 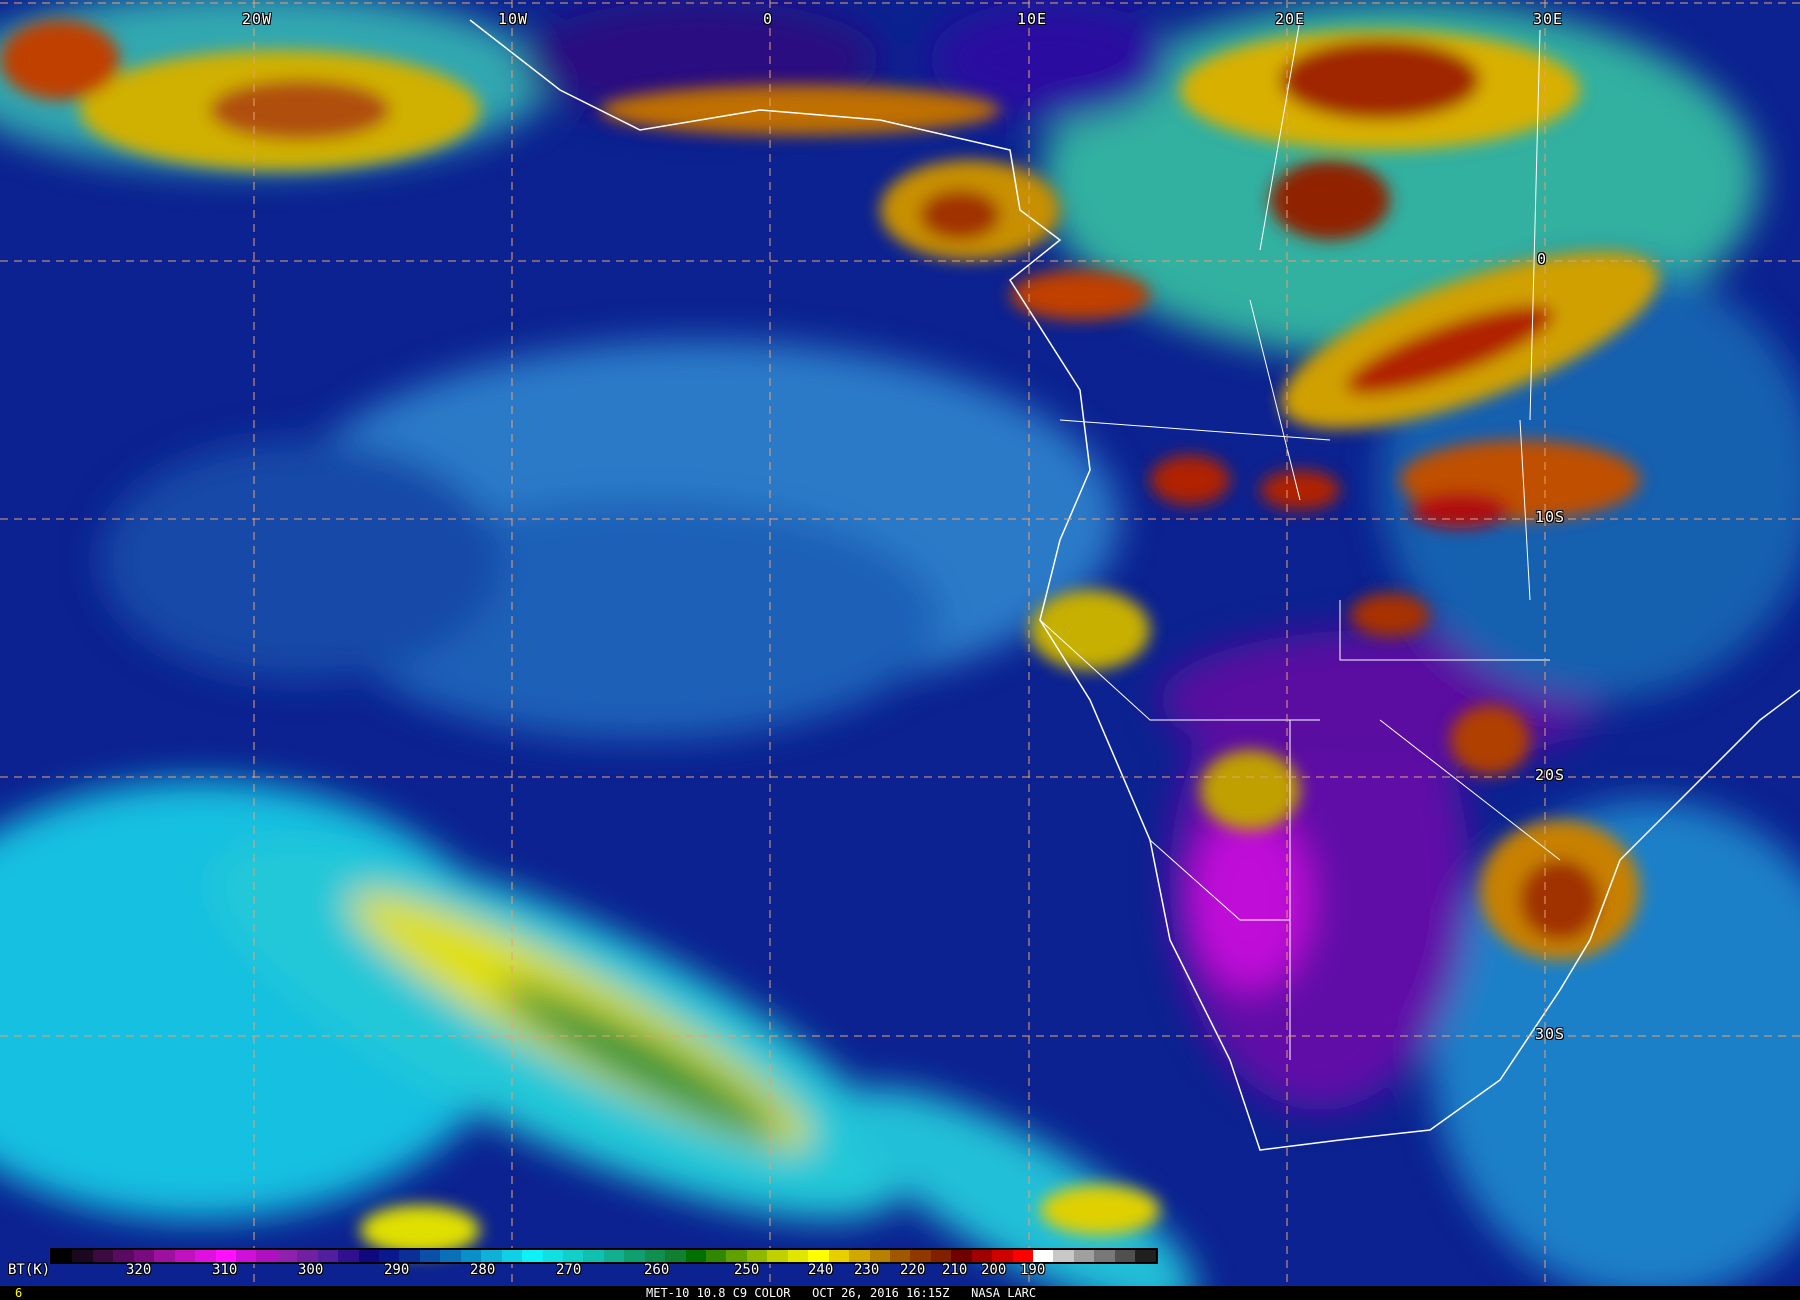 What do you see at coordinates (569, 1270) in the screenshot?
I see `colorbar-tick: 270` at bounding box center [569, 1270].